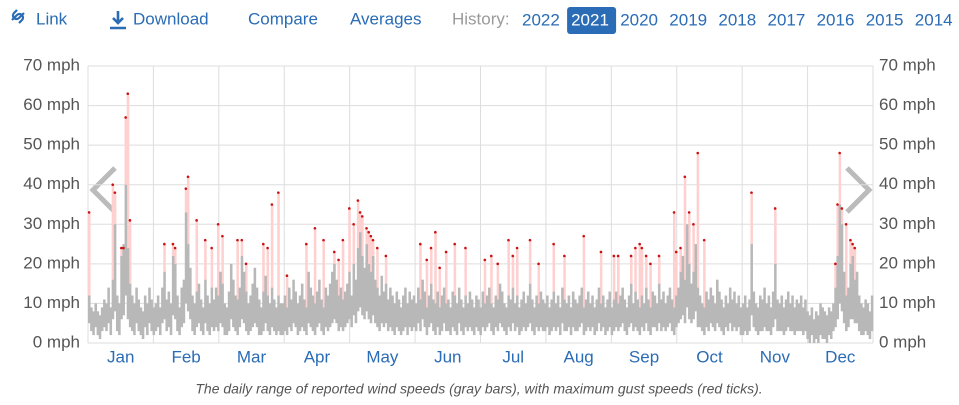 The height and width of the screenshot is (405, 959). I want to click on download: Download, so click(171, 18).